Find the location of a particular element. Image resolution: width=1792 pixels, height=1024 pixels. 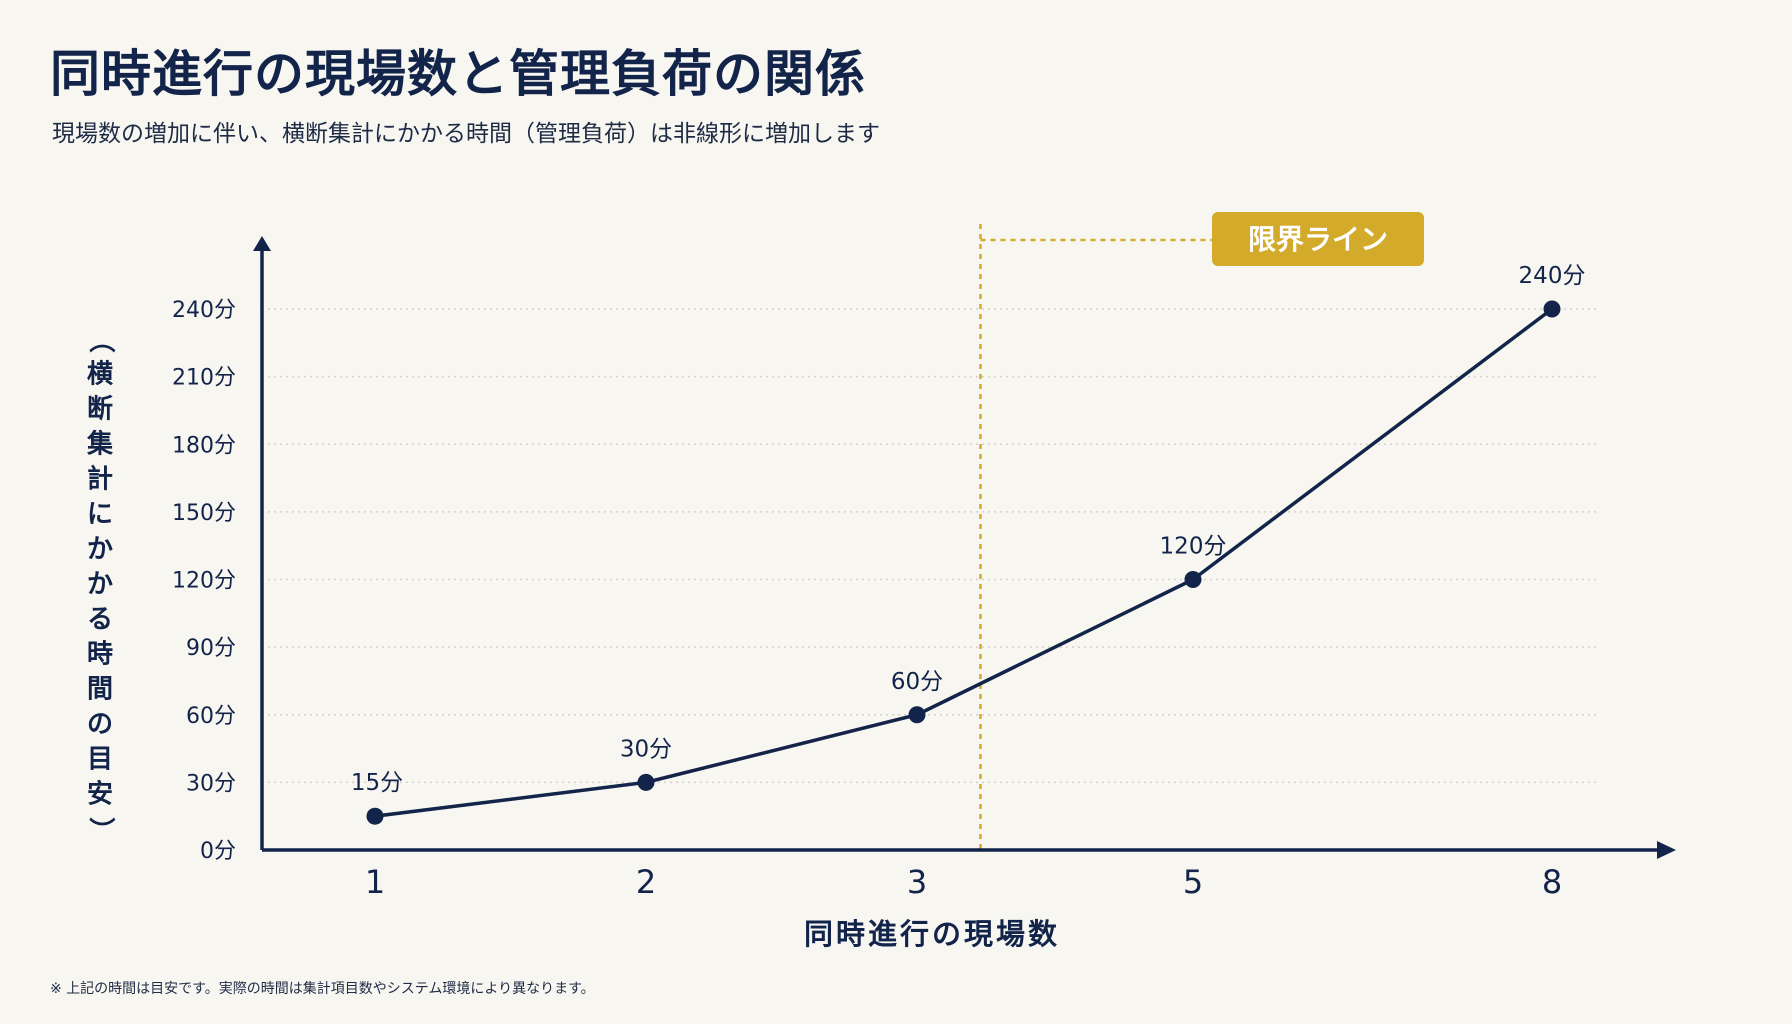

y-axis-title-char: 安 is located at coordinates (100, 795).